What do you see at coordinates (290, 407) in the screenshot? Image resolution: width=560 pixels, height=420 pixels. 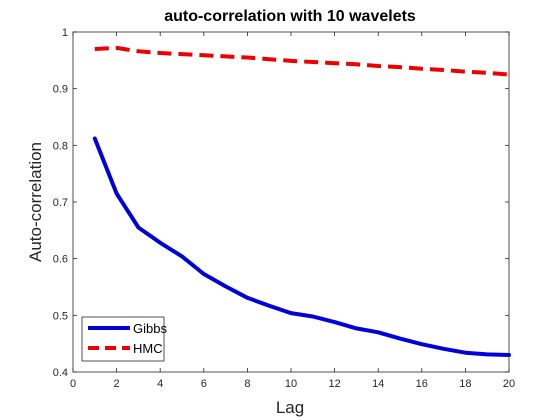 I see `x-axis-label: Lag` at bounding box center [290, 407].